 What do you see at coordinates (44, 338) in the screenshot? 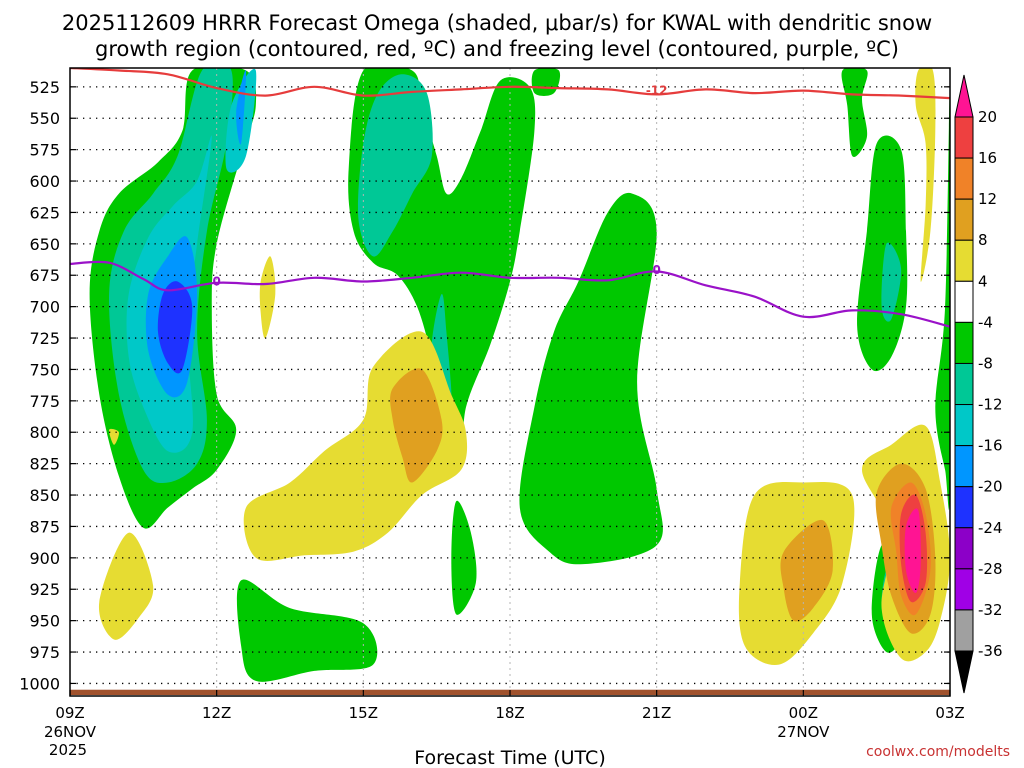
I see `y-tick-label: 725` at bounding box center [44, 338].